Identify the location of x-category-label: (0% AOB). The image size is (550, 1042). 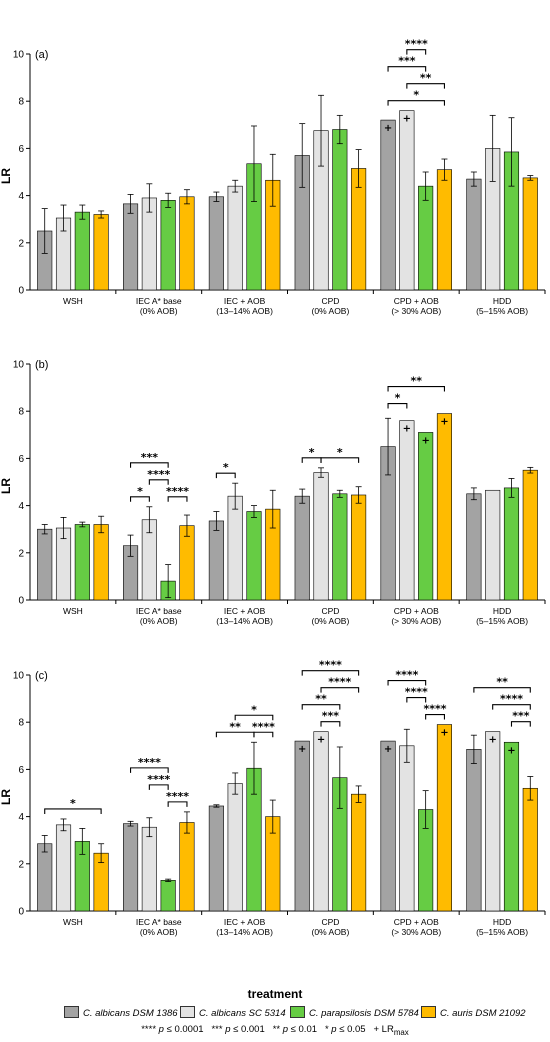
(159, 311).